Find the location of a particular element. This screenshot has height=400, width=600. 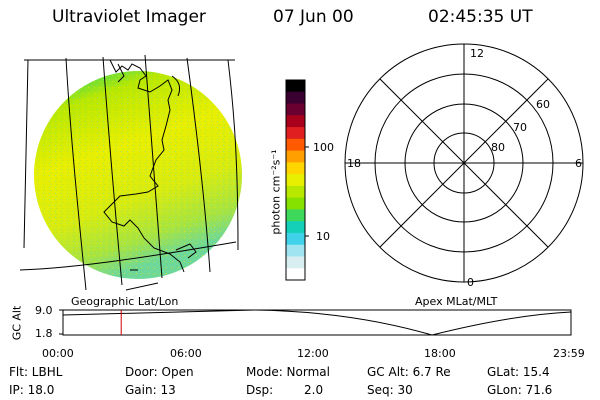

coastline-outline is located at coordinates (150, 166).